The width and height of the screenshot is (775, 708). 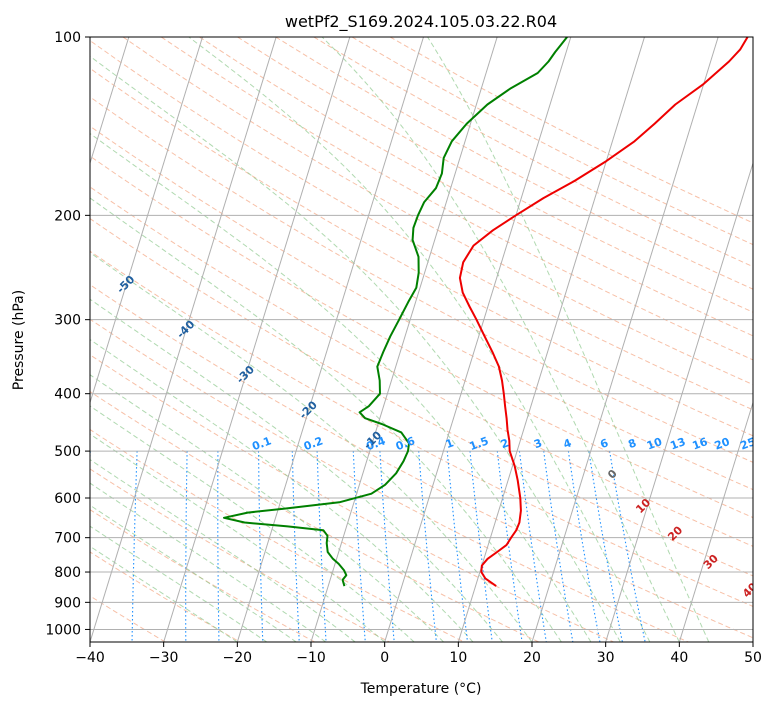 I want to click on mixing-ratio-label: 1.5, so click(x=479, y=443).